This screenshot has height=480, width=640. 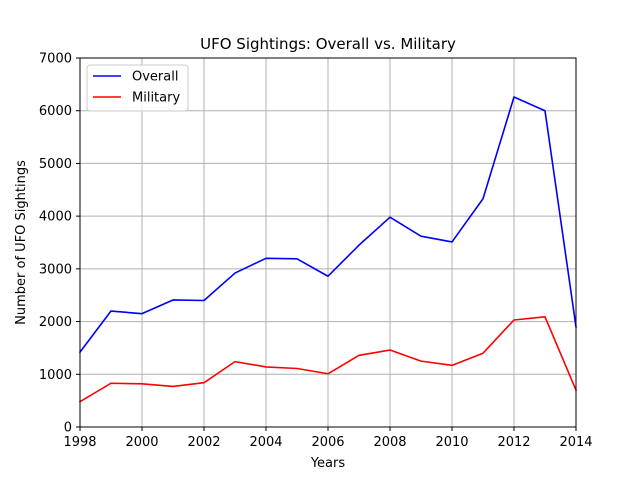 I want to click on legend: Overall Military, so click(x=137, y=88).